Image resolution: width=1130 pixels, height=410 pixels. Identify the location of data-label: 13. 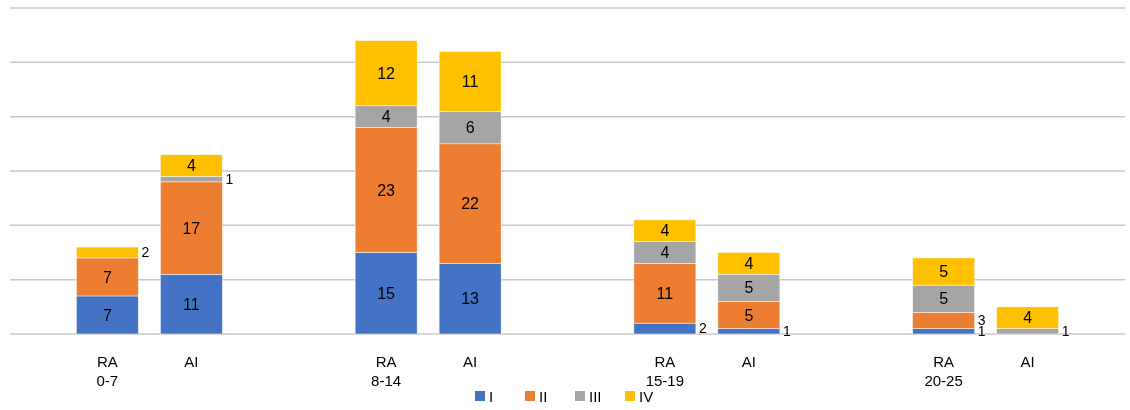
(470, 299).